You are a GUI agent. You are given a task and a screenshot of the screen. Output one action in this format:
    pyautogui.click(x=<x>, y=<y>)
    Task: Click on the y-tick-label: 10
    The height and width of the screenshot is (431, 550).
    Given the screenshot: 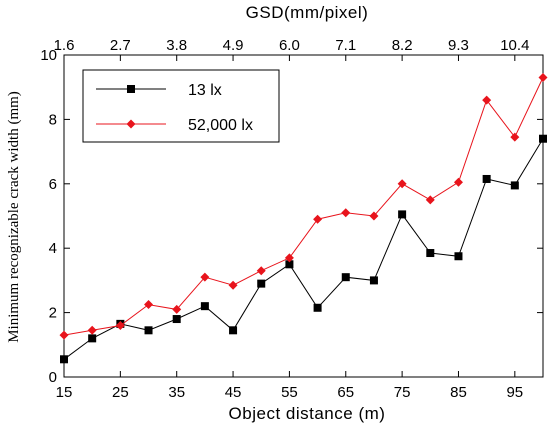 What is the action you would take?
    pyautogui.click(x=48, y=55)
    